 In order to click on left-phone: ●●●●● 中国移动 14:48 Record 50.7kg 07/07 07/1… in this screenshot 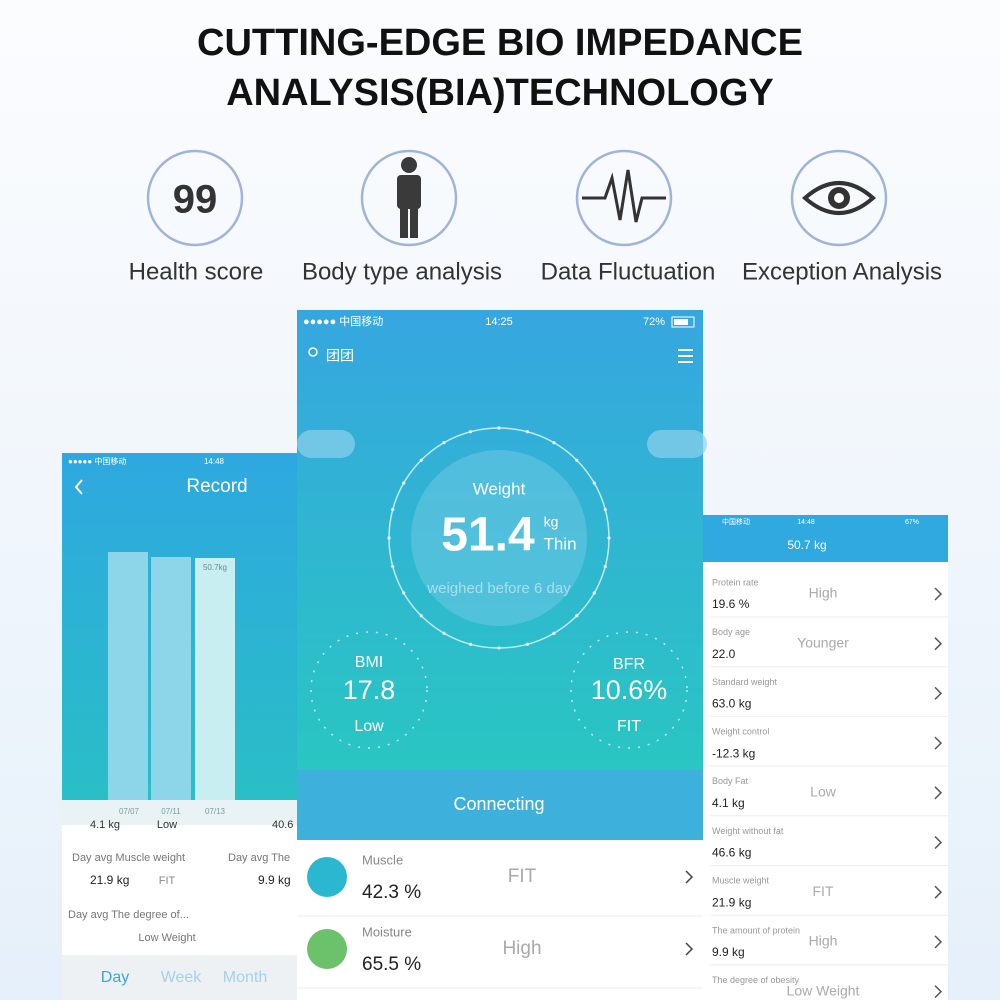, I will do `click(185, 726)`.